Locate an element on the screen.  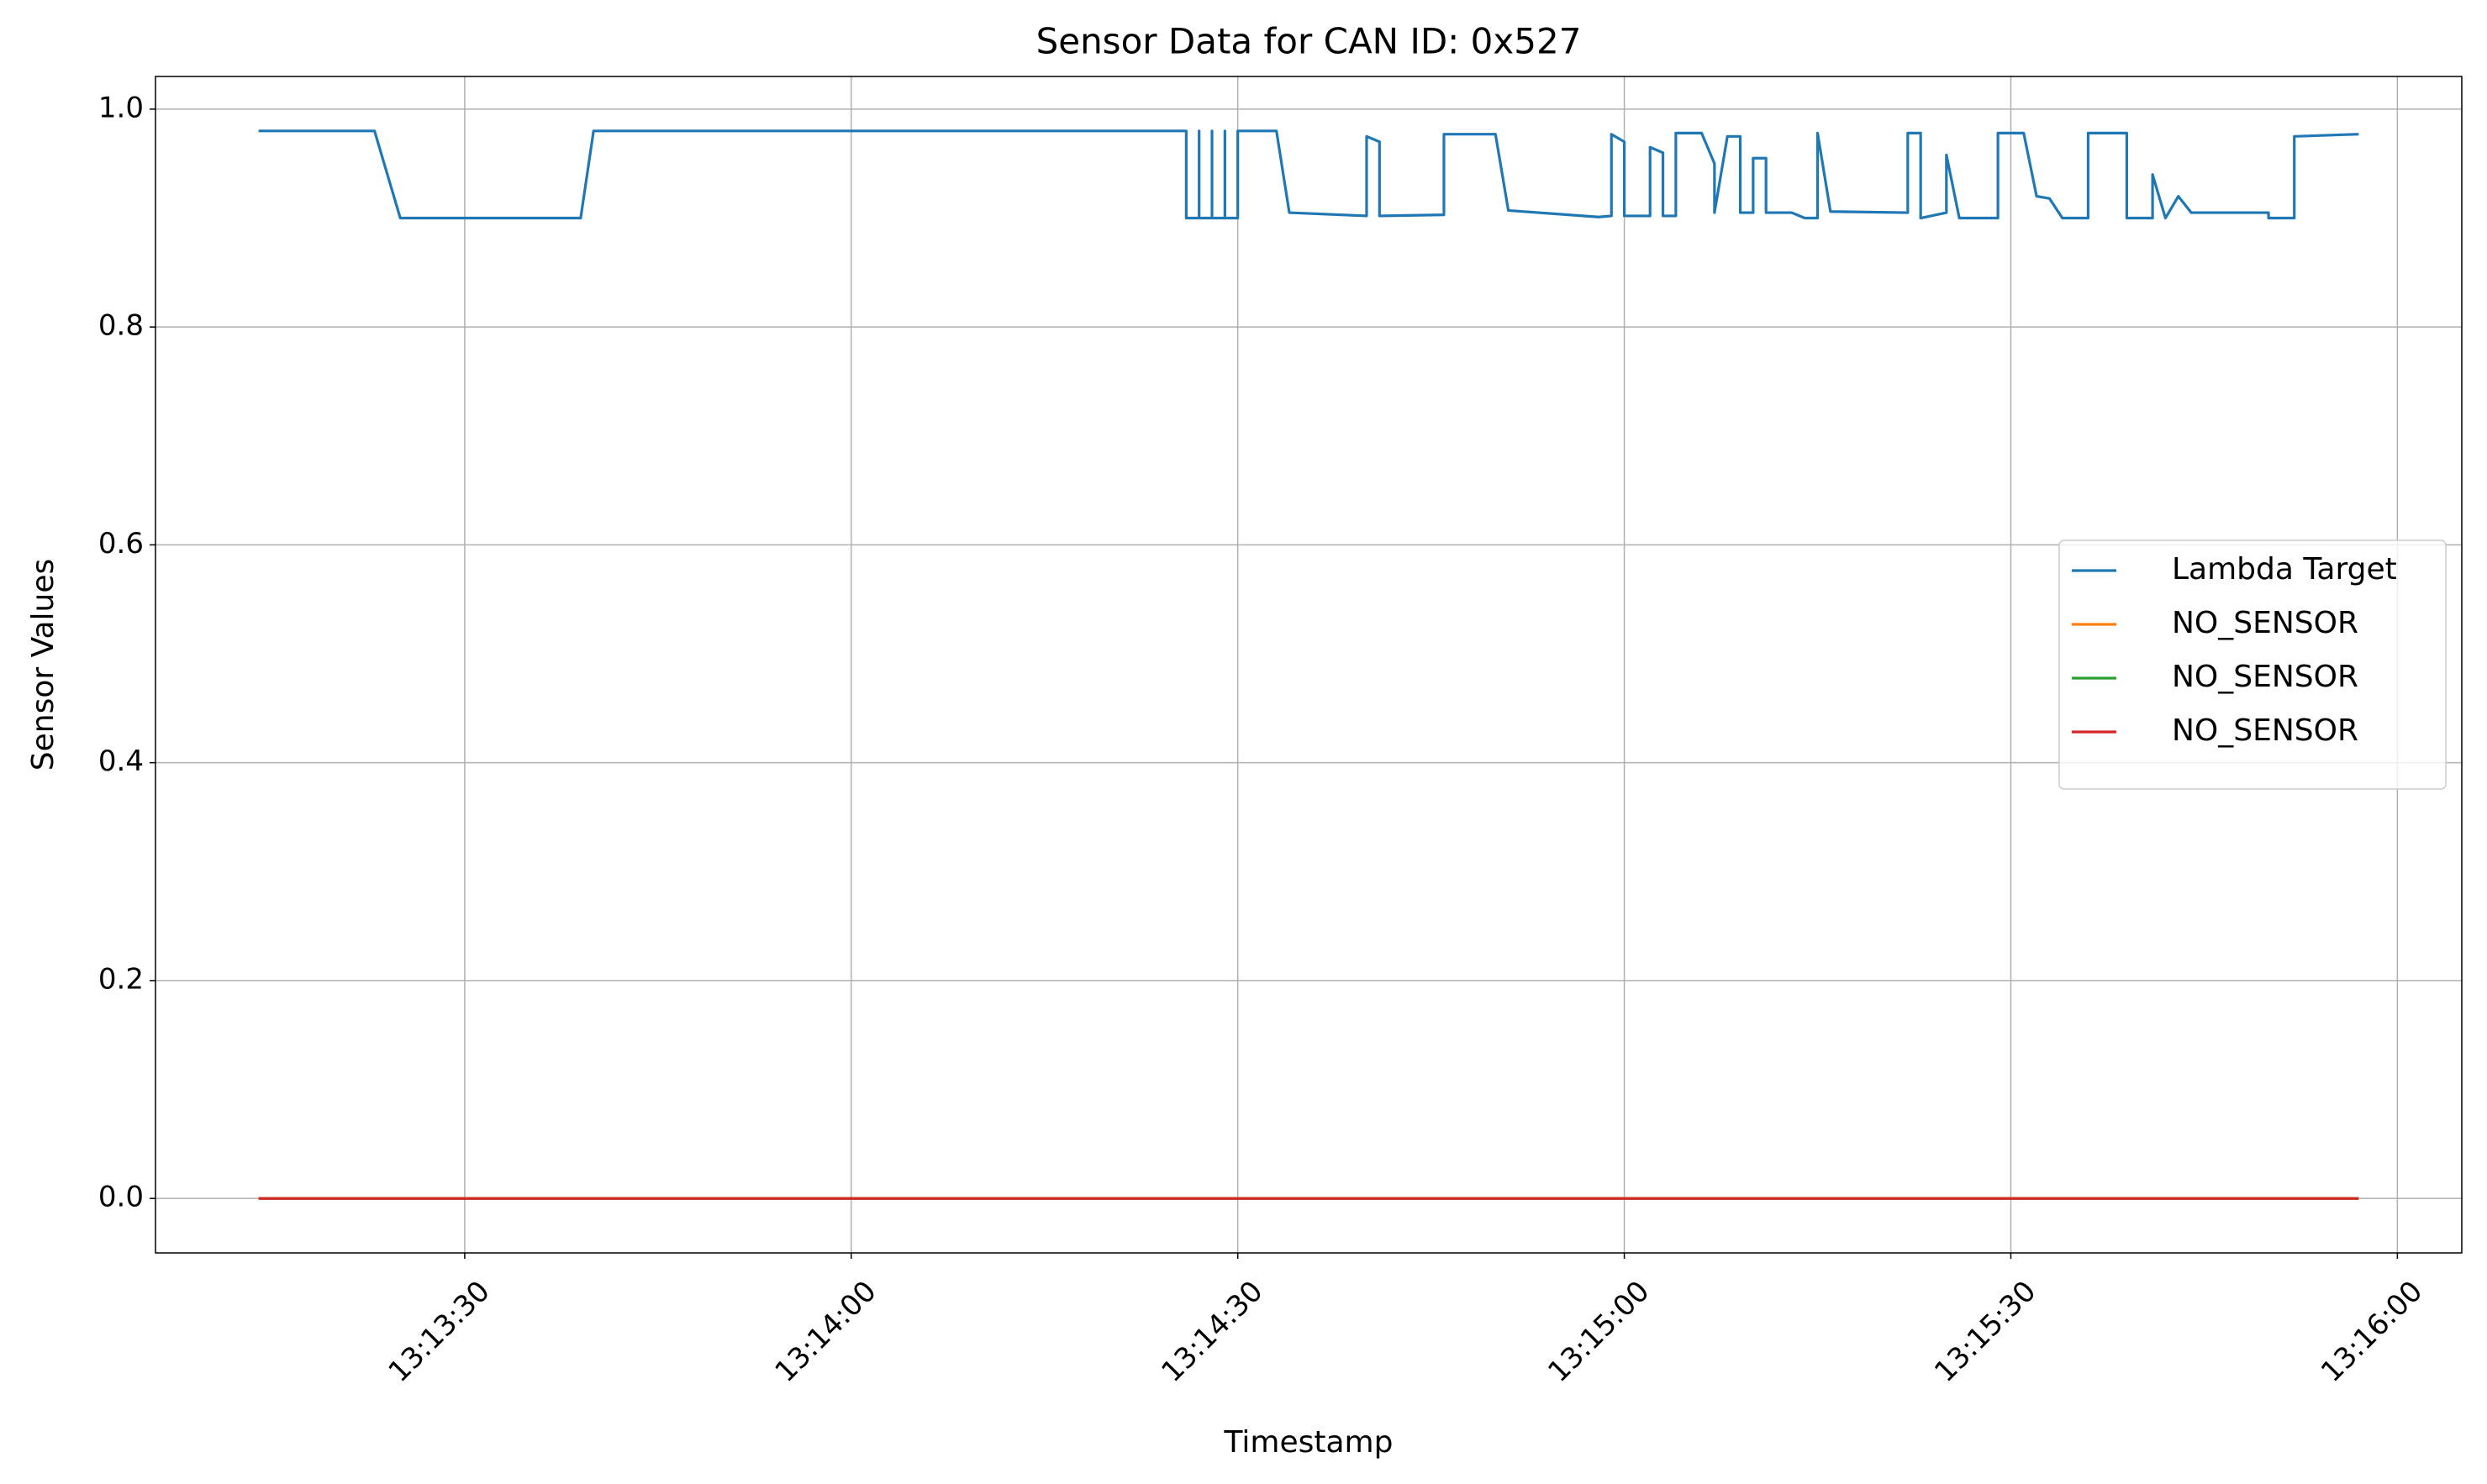
legend-label: Lambda Target is located at coordinates (2285, 570).